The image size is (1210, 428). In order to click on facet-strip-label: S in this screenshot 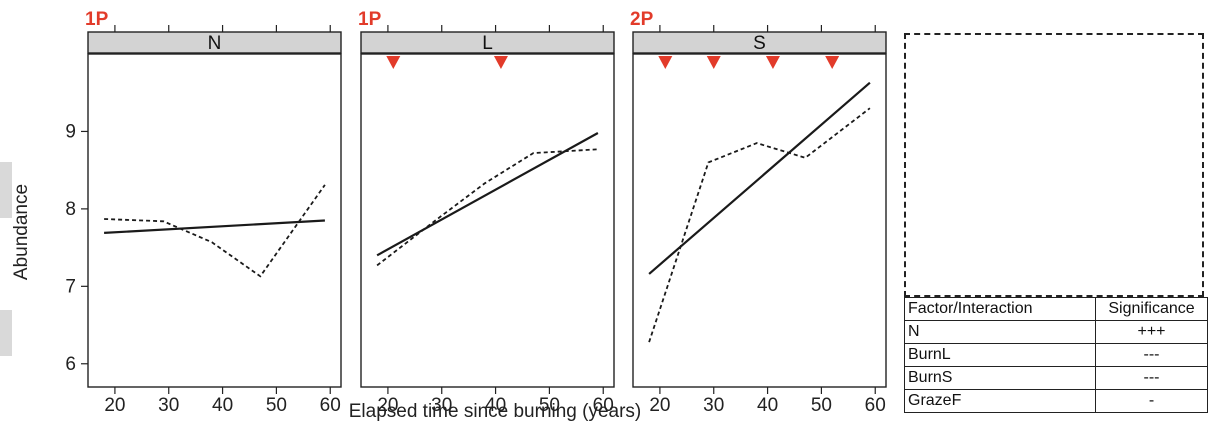, I will do `click(759, 43)`.